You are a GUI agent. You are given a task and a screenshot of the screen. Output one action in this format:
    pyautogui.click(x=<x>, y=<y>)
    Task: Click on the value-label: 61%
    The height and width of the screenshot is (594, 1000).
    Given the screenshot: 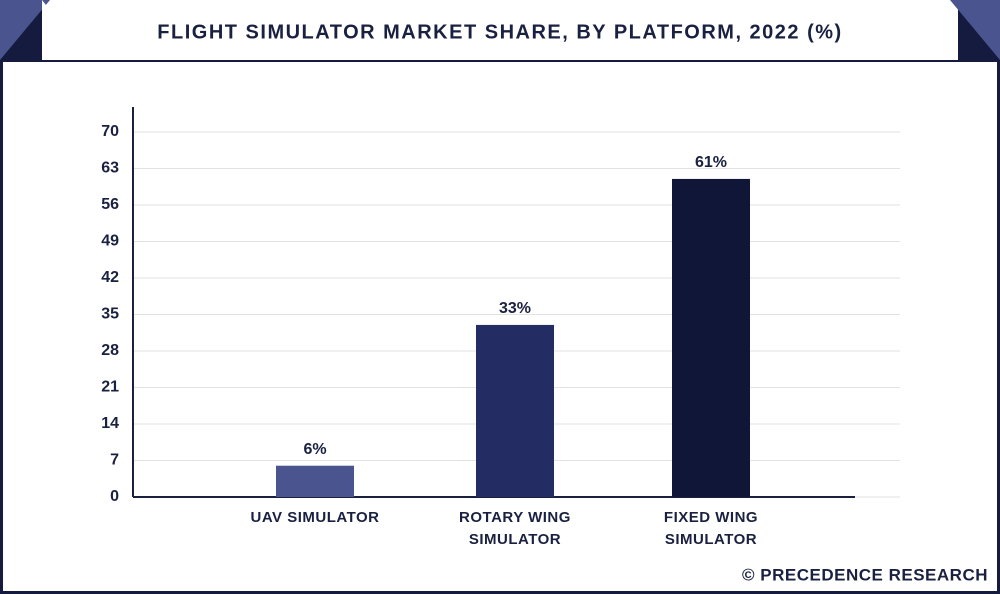 What is the action you would take?
    pyautogui.click(x=711, y=162)
    